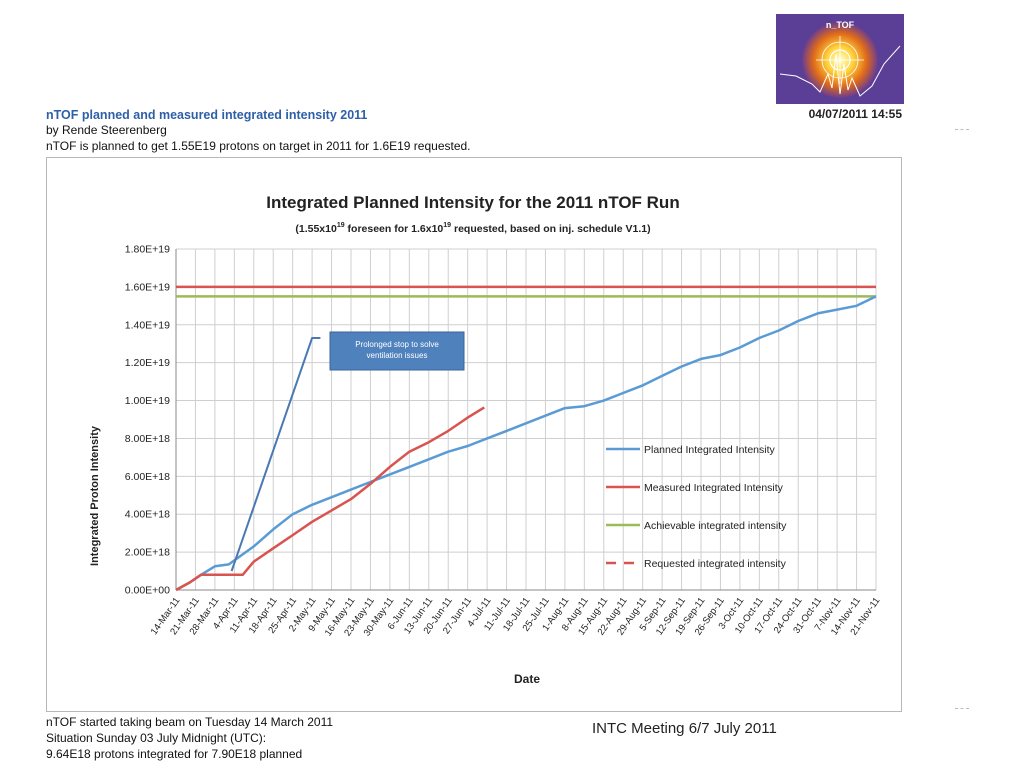 The height and width of the screenshot is (768, 1024). I want to click on meeting-label: INTC Meeting 6/7 July 2011, so click(684, 728).